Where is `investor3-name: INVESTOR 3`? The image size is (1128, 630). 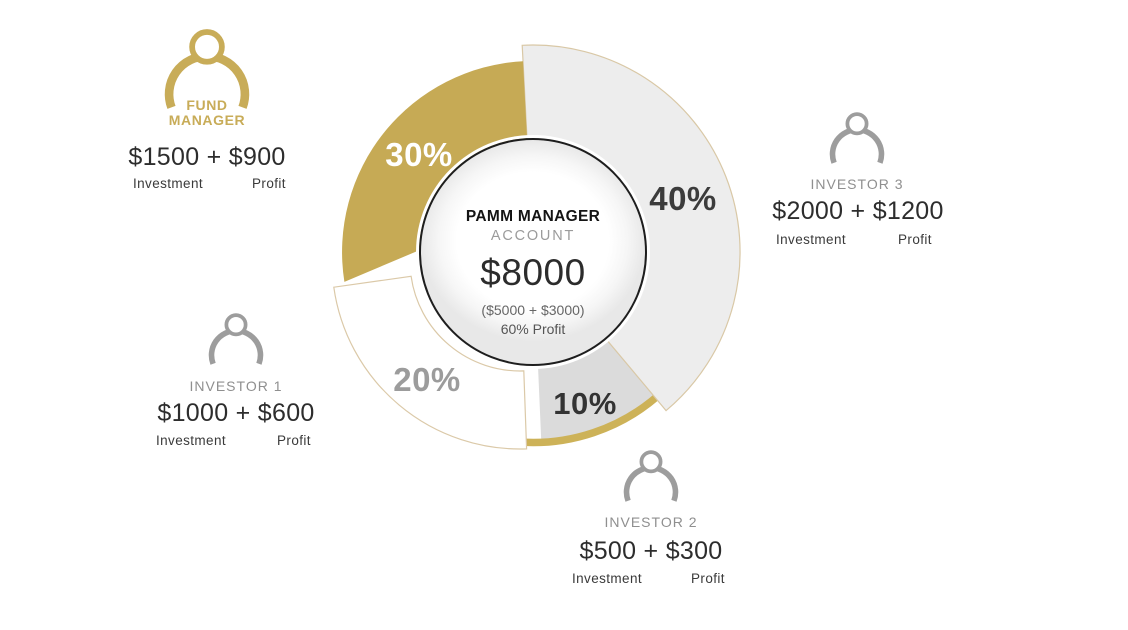
investor3-name: INVESTOR 3 is located at coordinates (857, 184).